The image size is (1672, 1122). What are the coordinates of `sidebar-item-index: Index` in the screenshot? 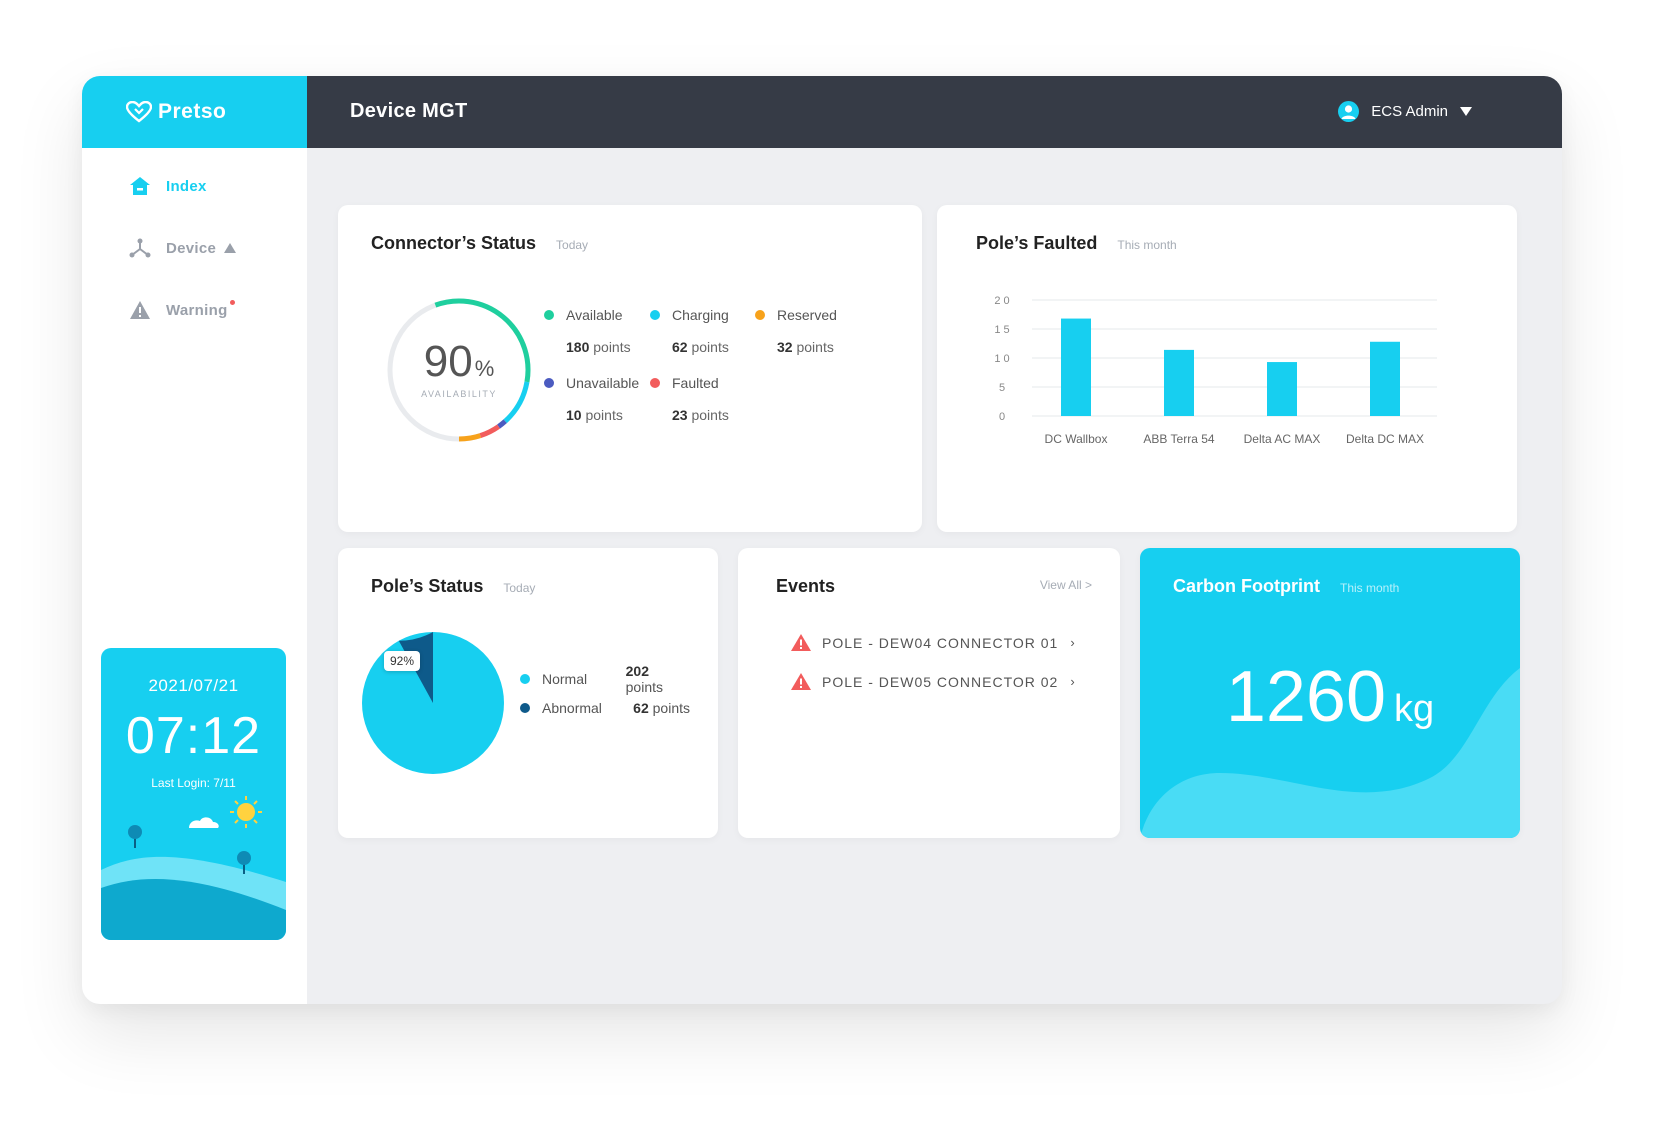 It's located at (167, 186).